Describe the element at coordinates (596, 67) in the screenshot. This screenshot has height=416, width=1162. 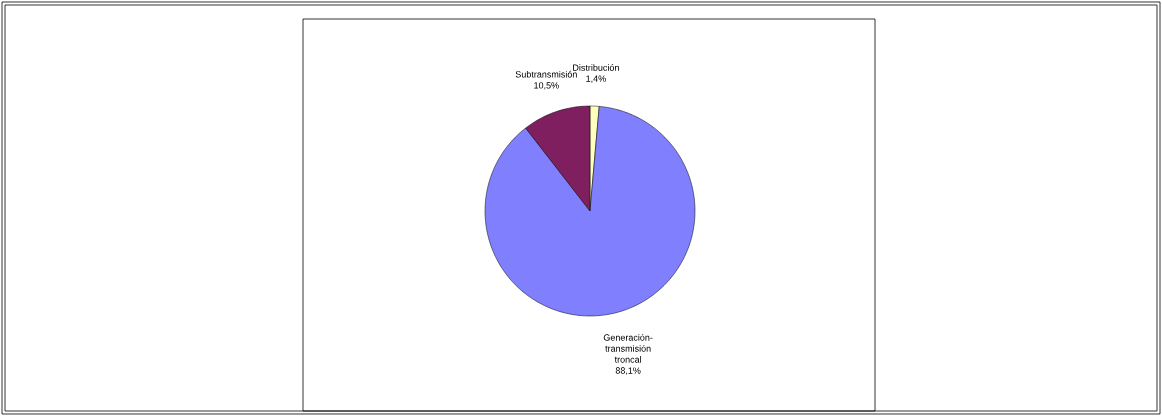
I see `slice-label: Distribución` at that location.